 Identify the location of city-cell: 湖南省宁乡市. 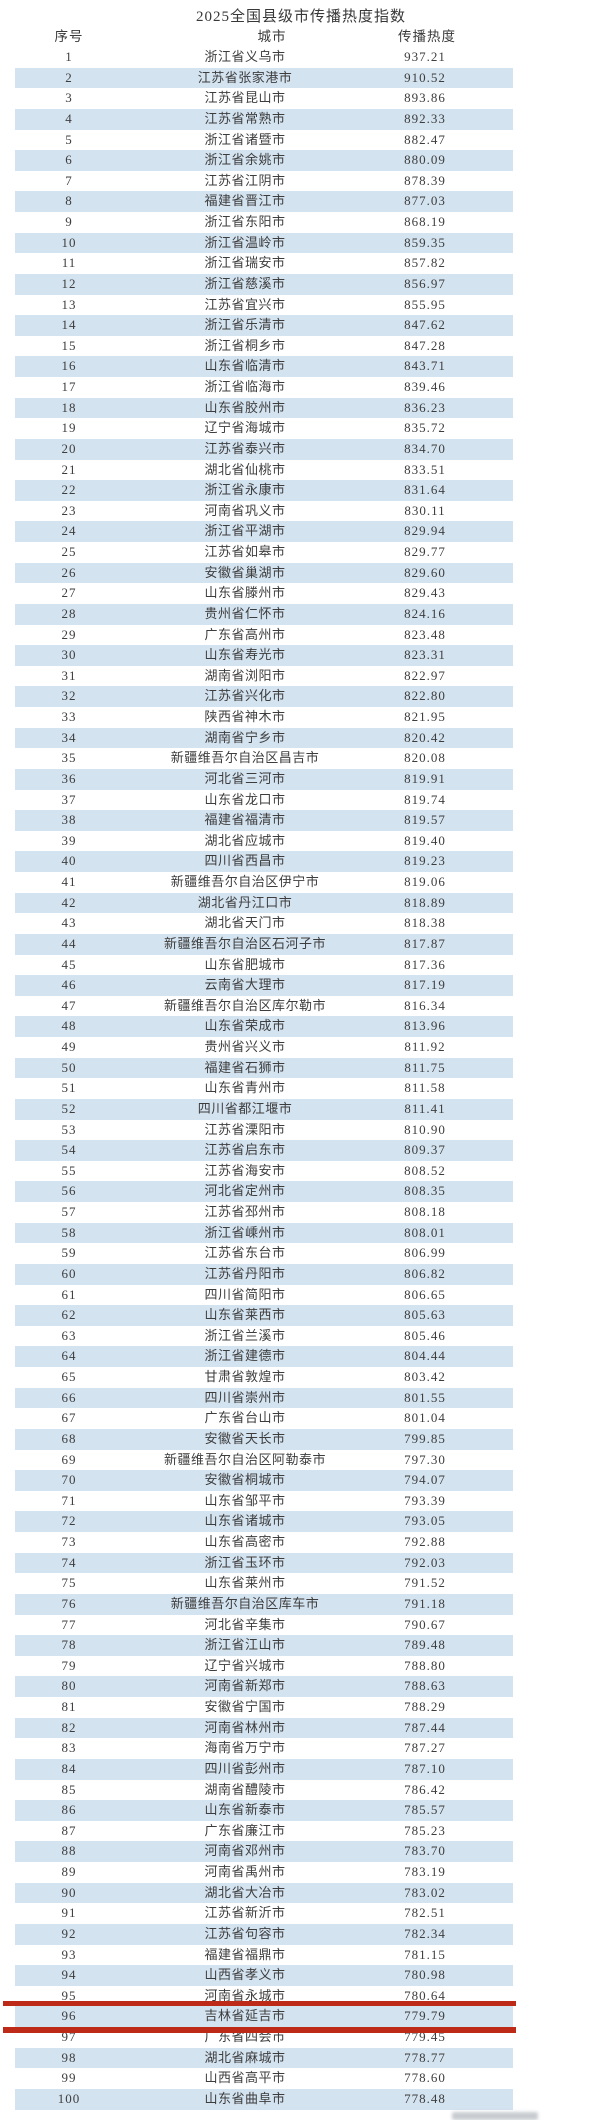
(245, 737).